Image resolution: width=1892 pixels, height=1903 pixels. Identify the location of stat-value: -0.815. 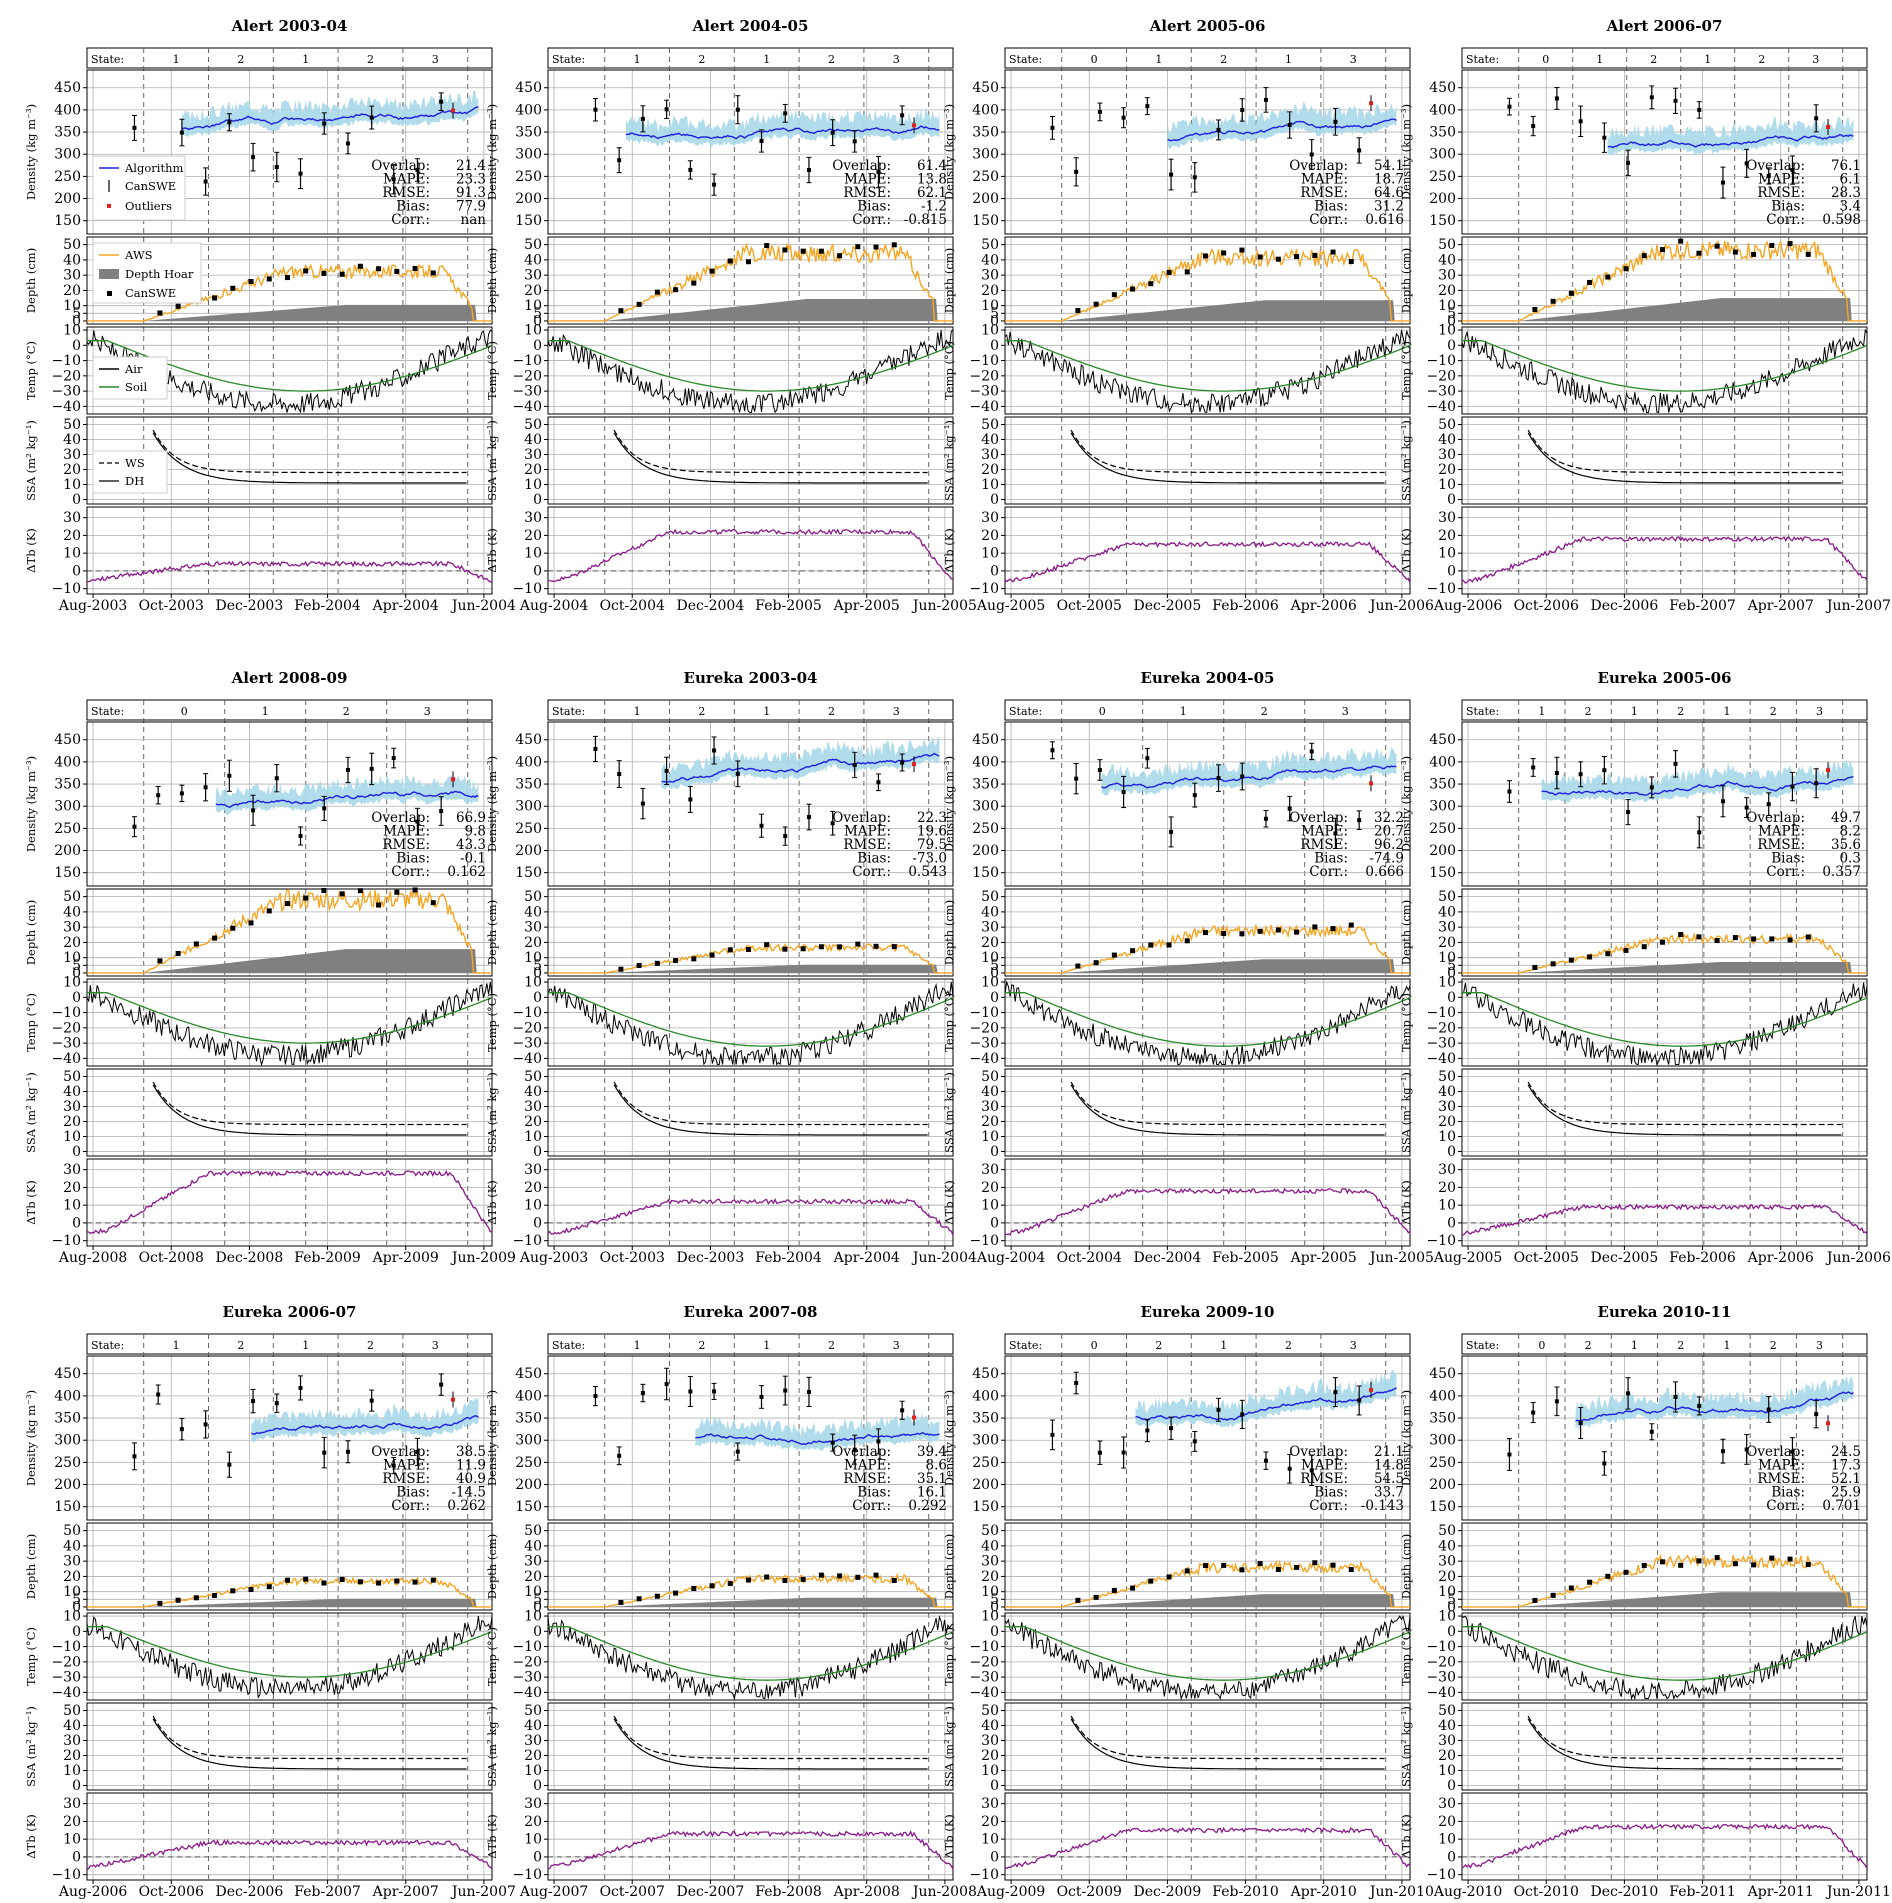
(925, 220).